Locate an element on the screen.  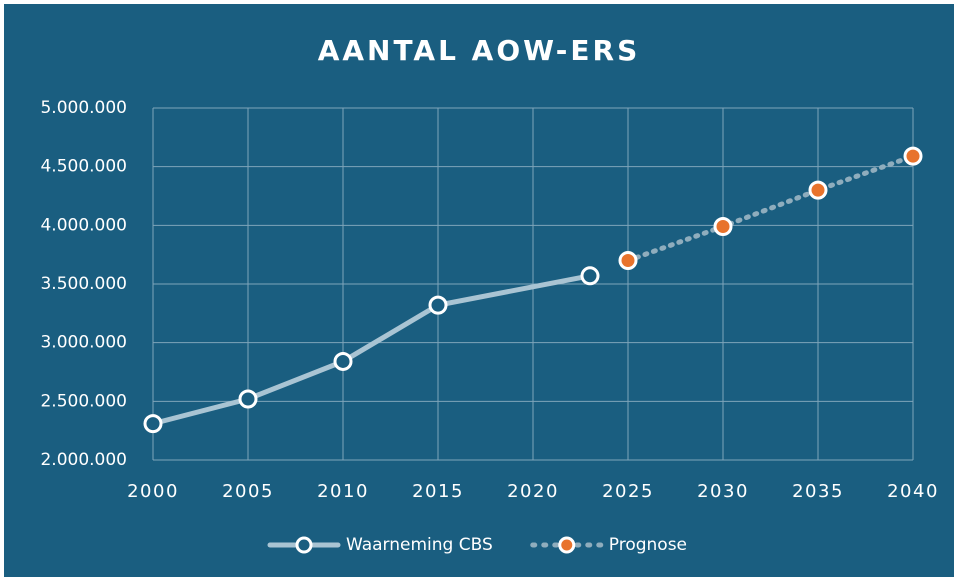
y-tick-label: 3.000.000 is located at coordinates (83, 343).